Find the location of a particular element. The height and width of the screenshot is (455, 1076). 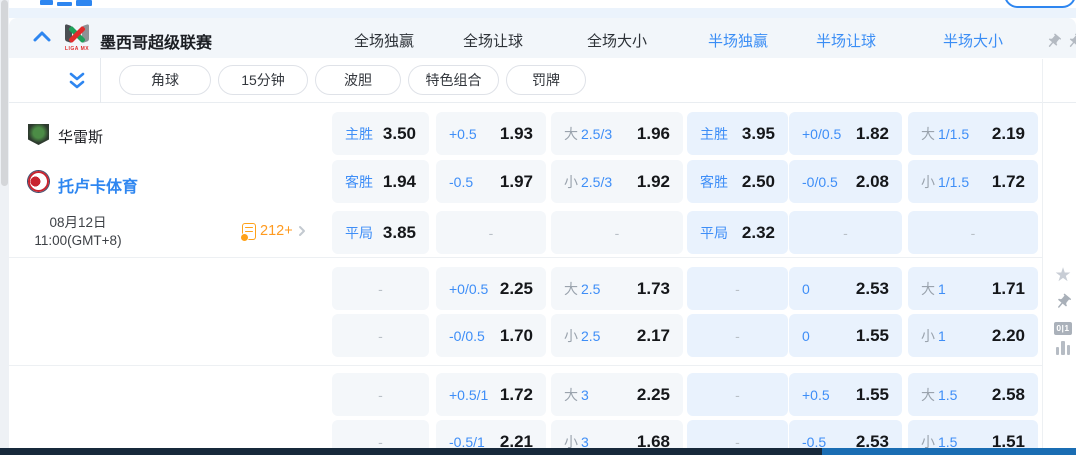

subtab-correct-score: 波胆 is located at coordinates (358, 80).